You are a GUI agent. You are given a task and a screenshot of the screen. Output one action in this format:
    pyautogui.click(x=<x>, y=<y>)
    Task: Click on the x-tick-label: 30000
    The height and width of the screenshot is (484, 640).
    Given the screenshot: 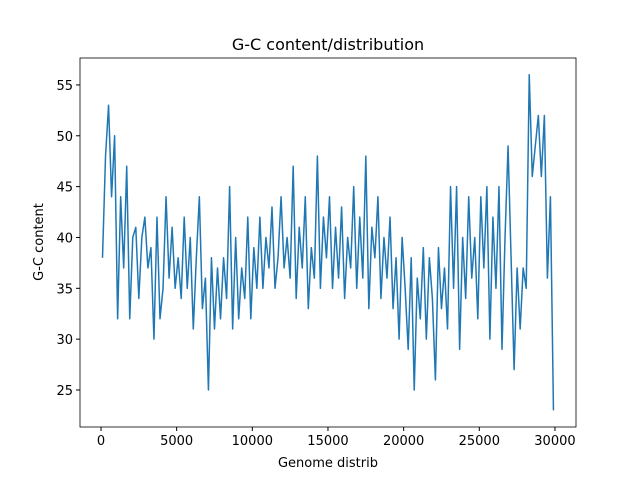 What is the action you would take?
    pyautogui.click(x=554, y=441)
    